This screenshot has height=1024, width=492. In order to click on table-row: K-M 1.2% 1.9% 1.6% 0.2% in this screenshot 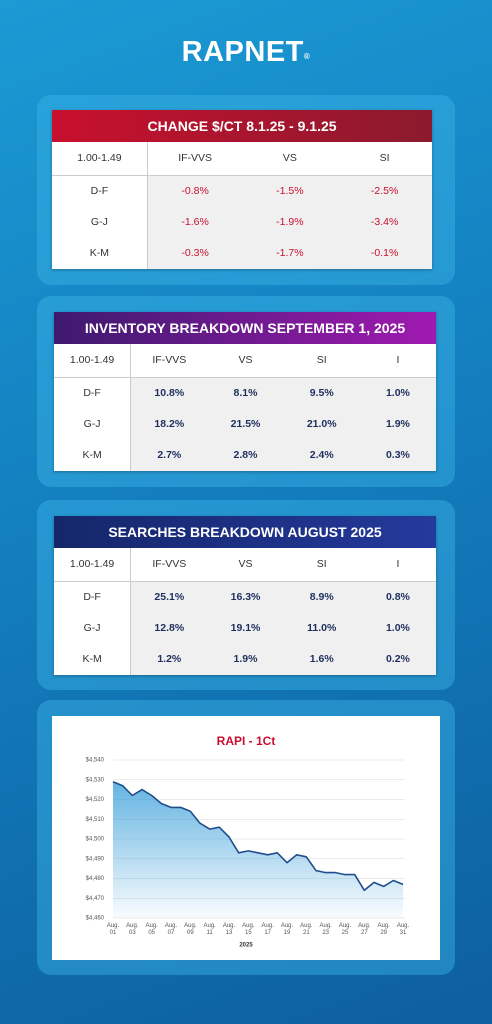, I will do `click(245, 659)`.